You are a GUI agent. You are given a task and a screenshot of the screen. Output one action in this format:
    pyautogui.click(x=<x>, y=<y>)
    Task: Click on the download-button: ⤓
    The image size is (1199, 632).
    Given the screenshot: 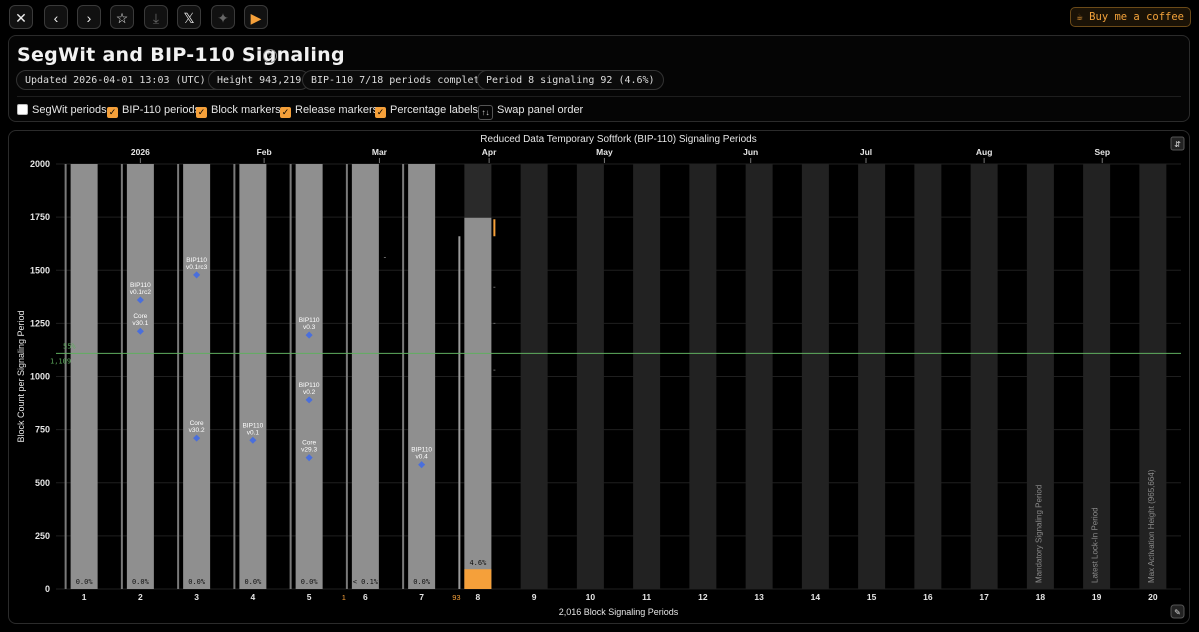 What is the action you would take?
    pyautogui.click(x=156, y=17)
    